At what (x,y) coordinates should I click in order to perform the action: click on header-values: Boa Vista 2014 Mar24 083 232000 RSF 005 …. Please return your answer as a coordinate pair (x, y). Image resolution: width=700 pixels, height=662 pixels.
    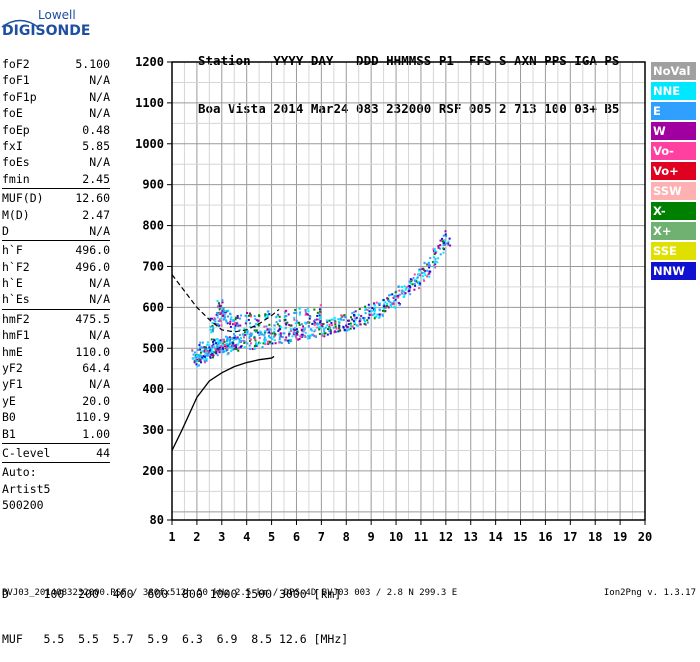
    Looking at the image, I should click on (409, 108).